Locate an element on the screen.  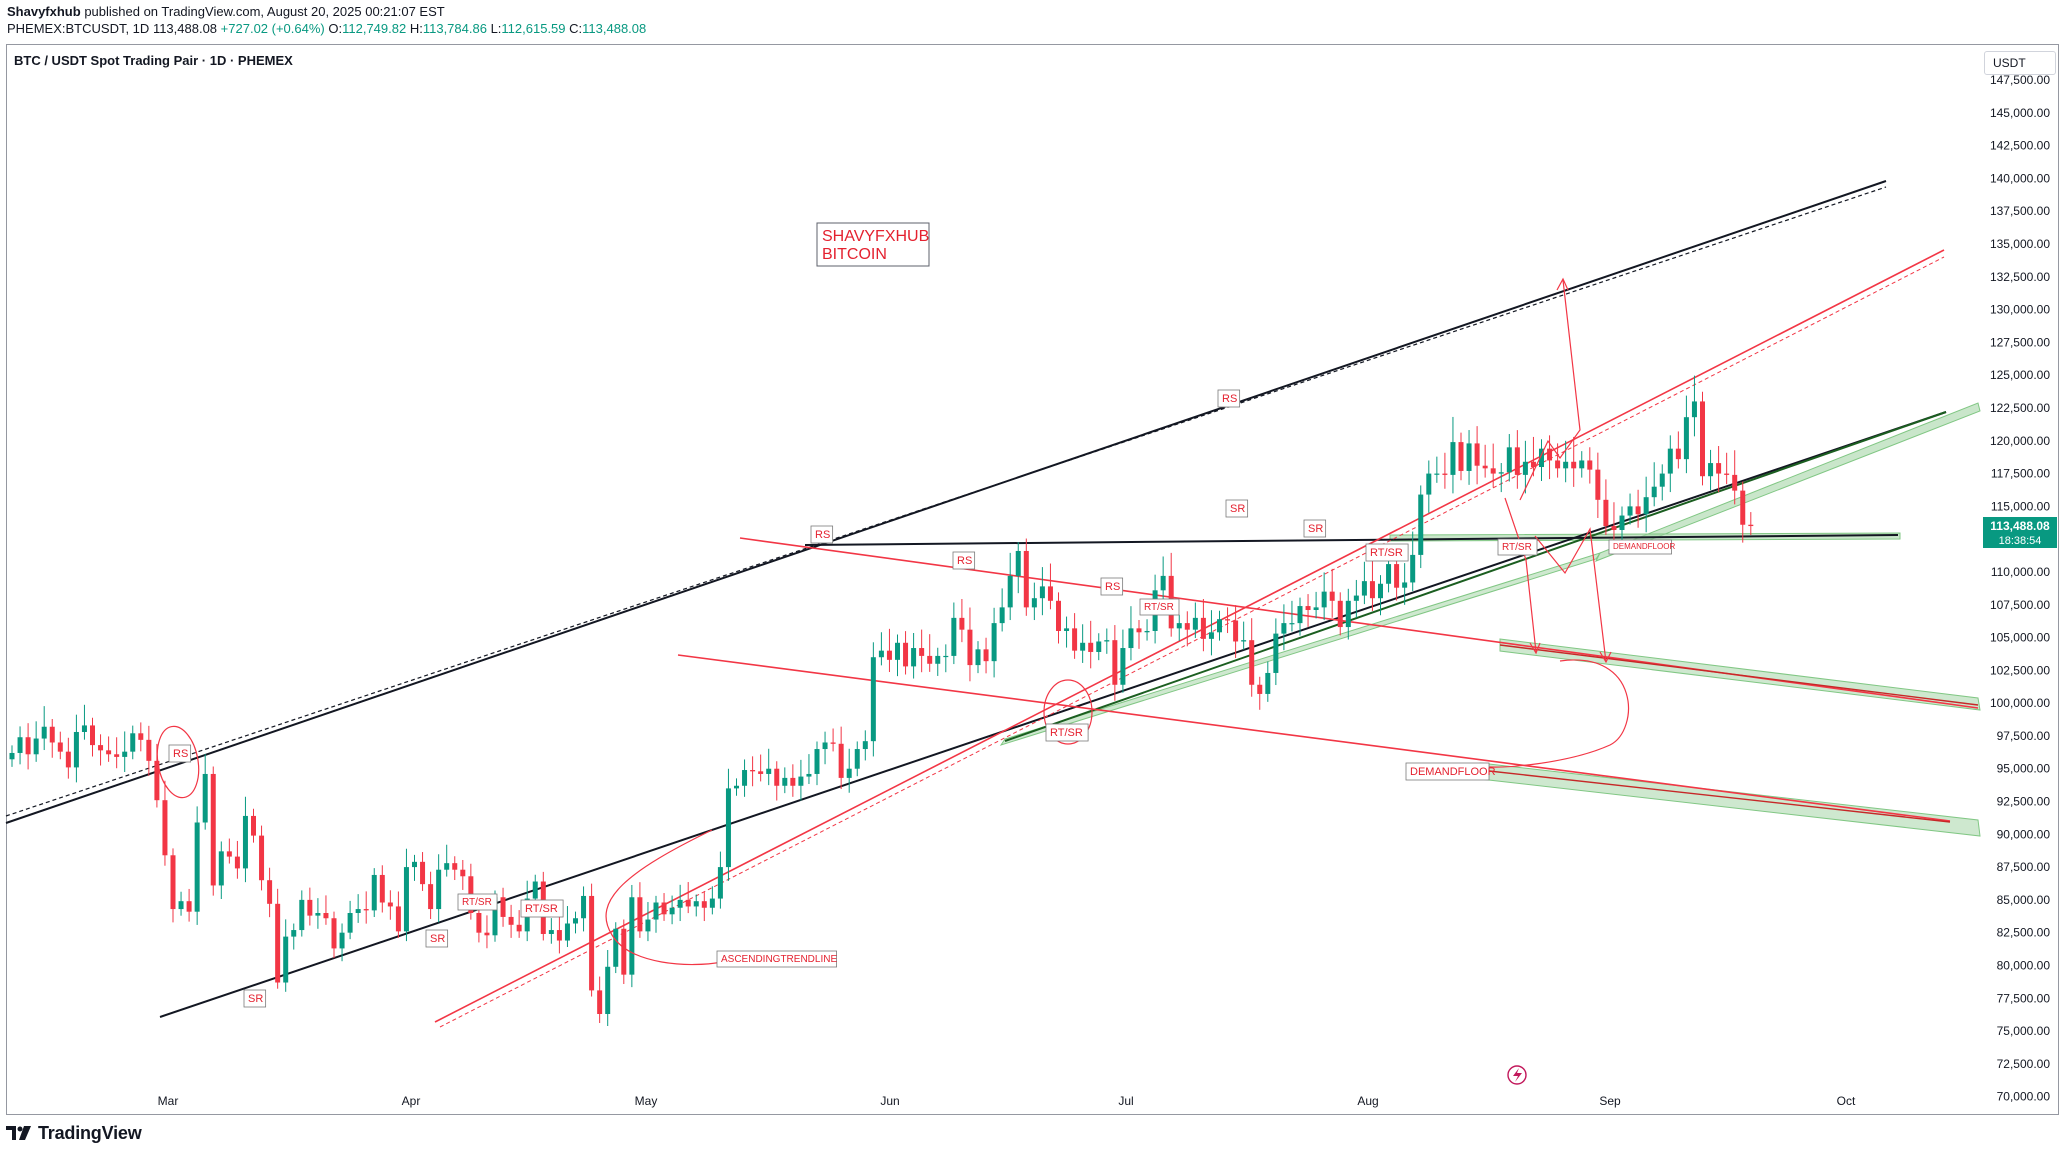
demandfloor-small-label-box is located at coordinates (1640, 547).